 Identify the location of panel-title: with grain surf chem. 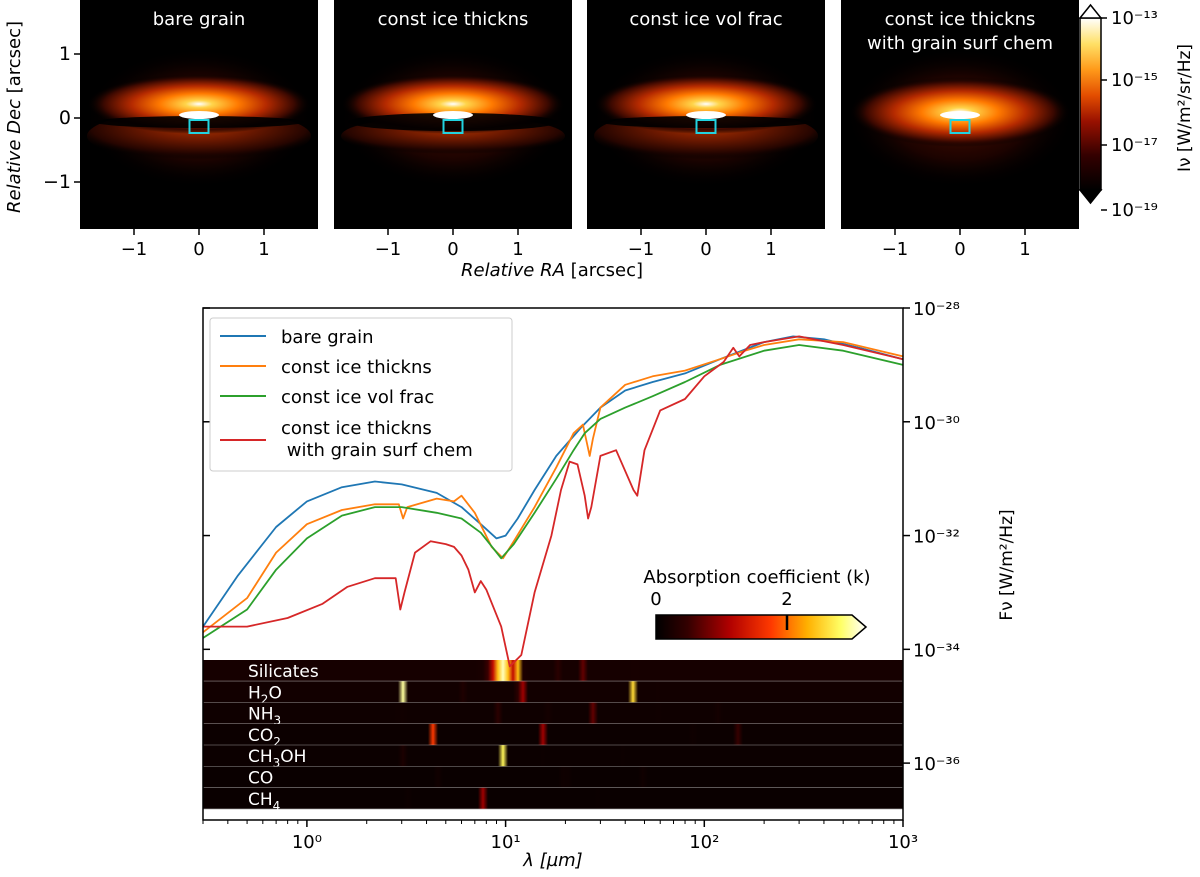
(960, 43).